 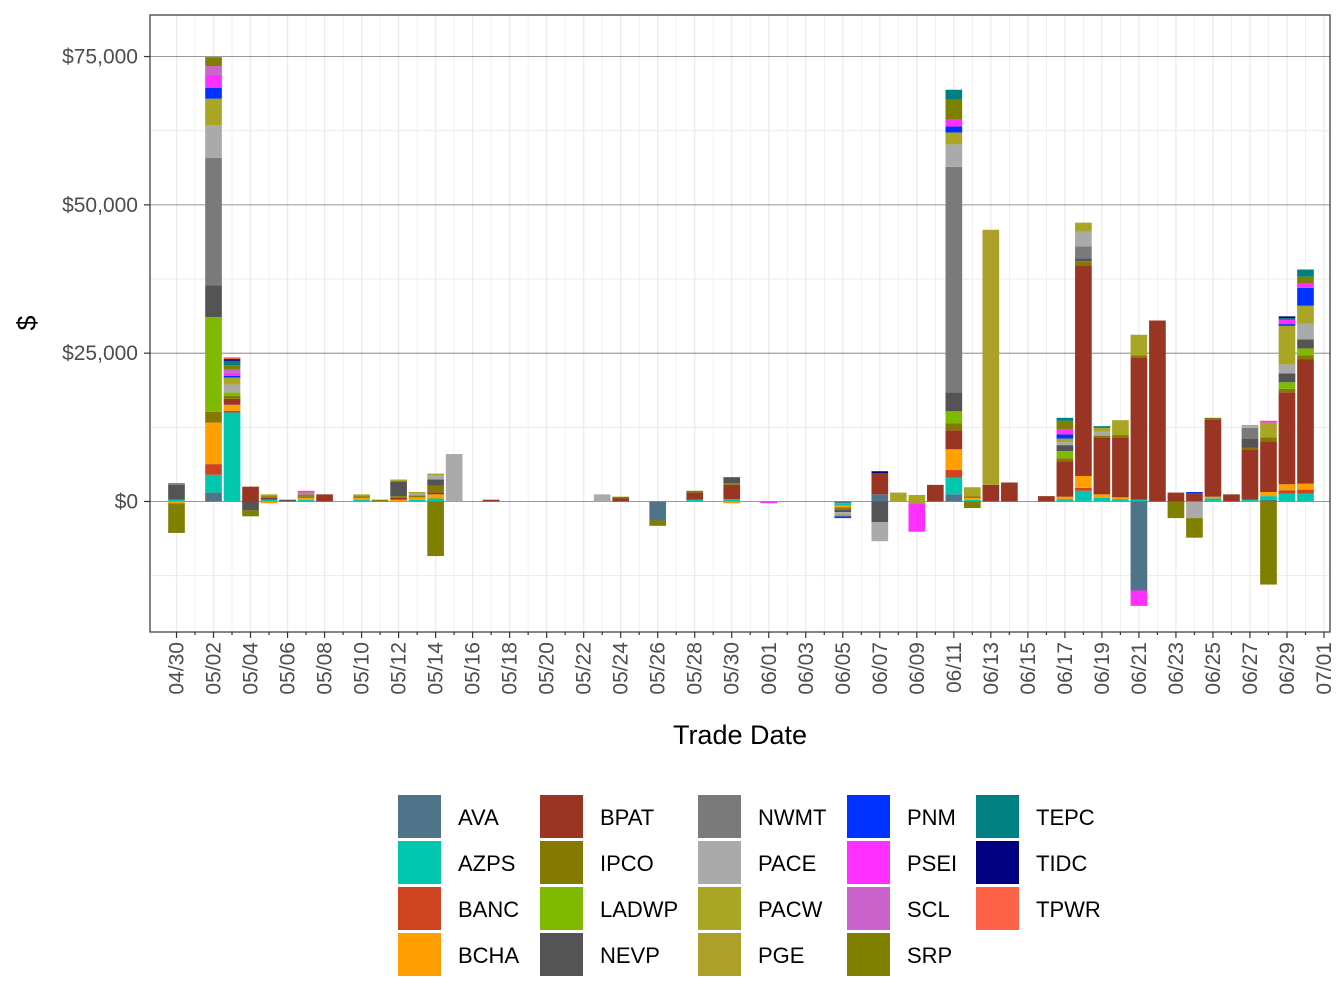 What do you see at coordinates (325, 668) in the screenshot?
I see `x-tick-label: 05/08` at bounding box center [325, 668].